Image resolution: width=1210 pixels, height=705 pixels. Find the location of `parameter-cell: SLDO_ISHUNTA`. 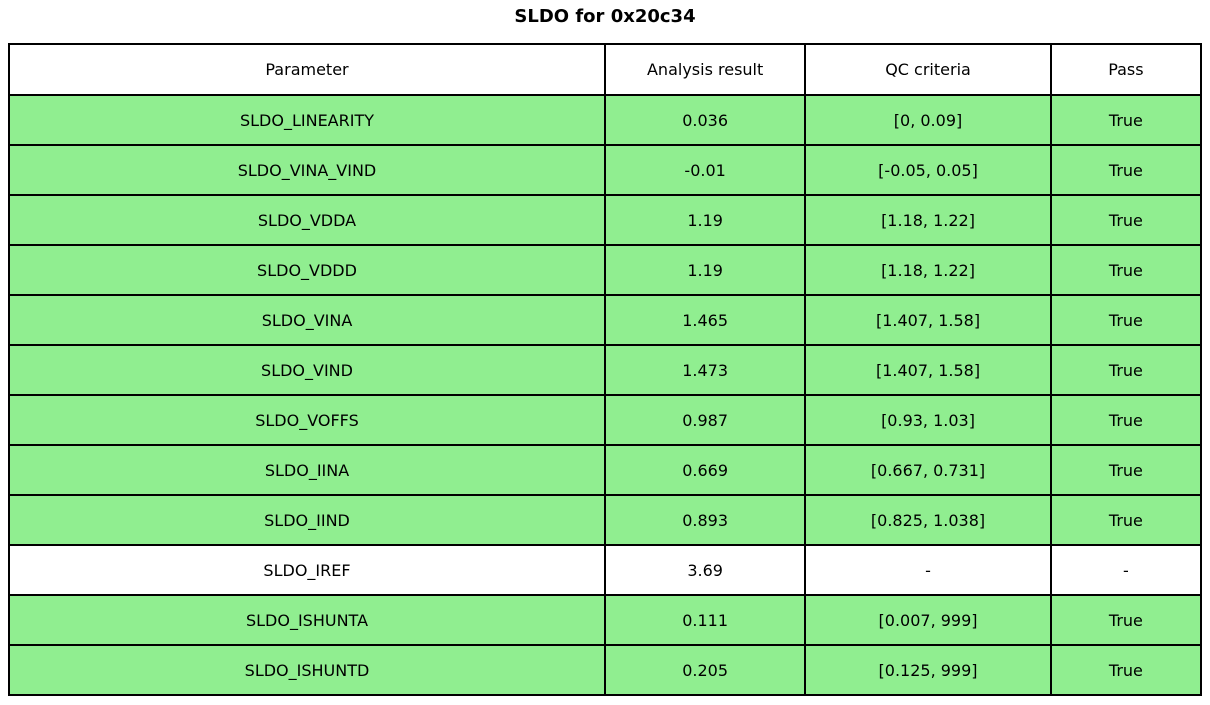

parameter-cell: SLDO_ISHUNTA is located at coordinates (307, 620).